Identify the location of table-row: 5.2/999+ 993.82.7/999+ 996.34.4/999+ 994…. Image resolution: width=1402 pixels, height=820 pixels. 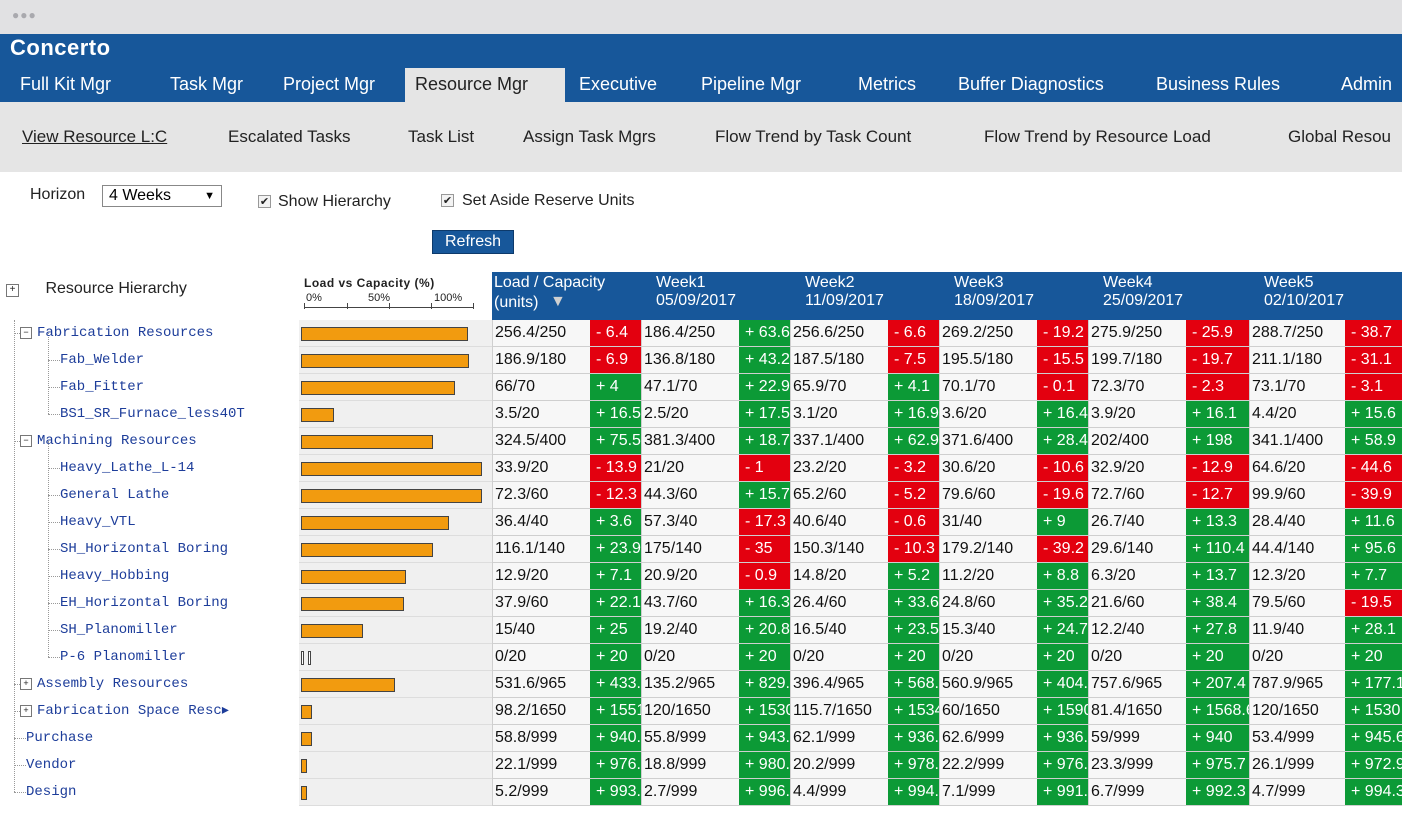
(947, 792).